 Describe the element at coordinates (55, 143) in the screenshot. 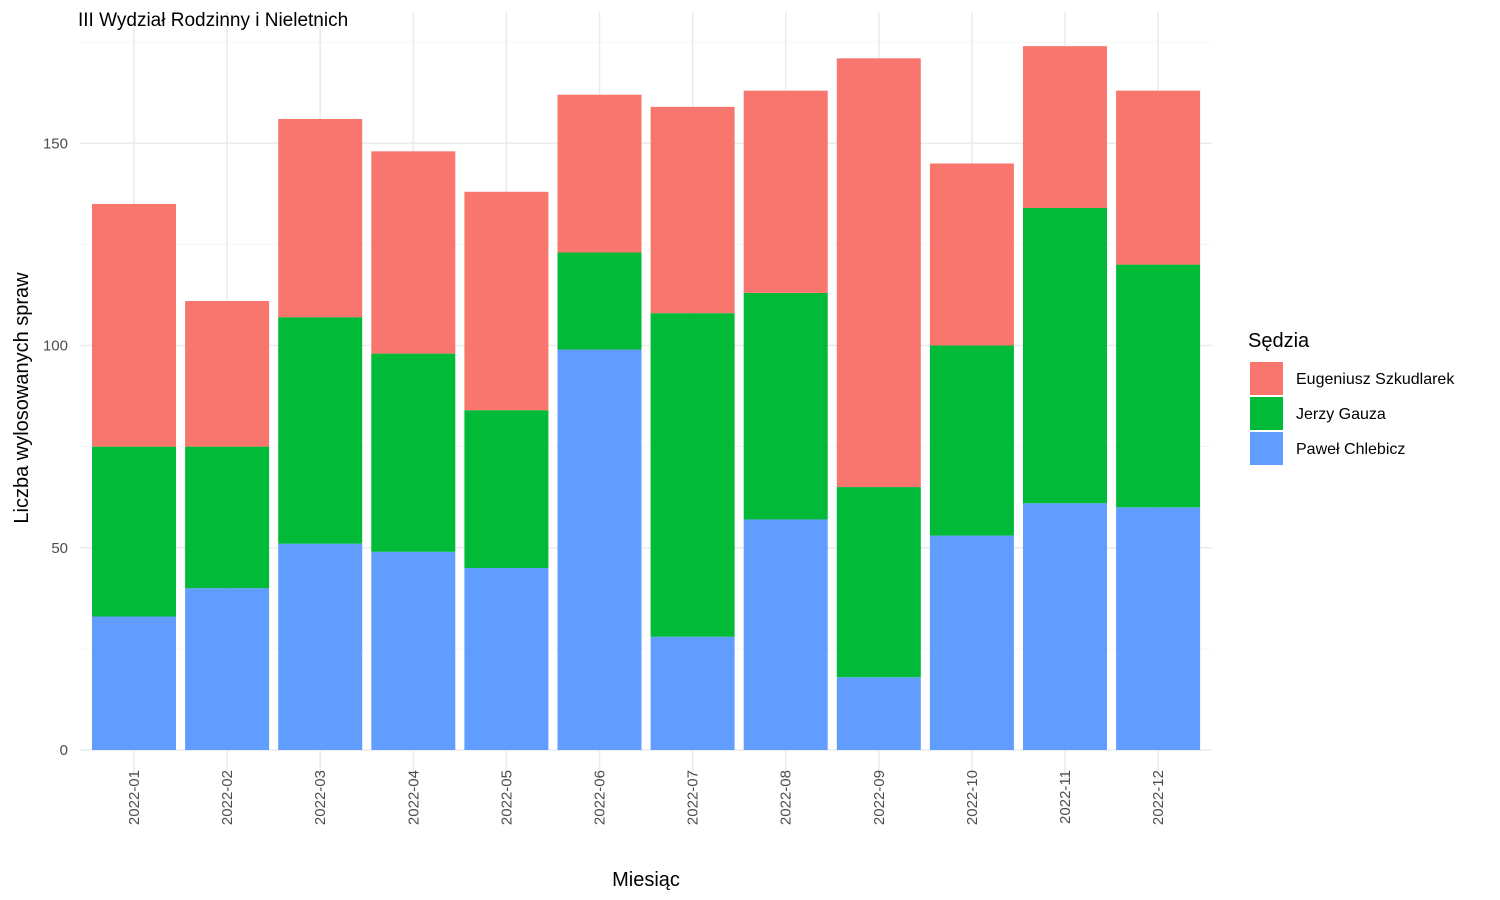

I see `y-tick-label: 150` at that location.